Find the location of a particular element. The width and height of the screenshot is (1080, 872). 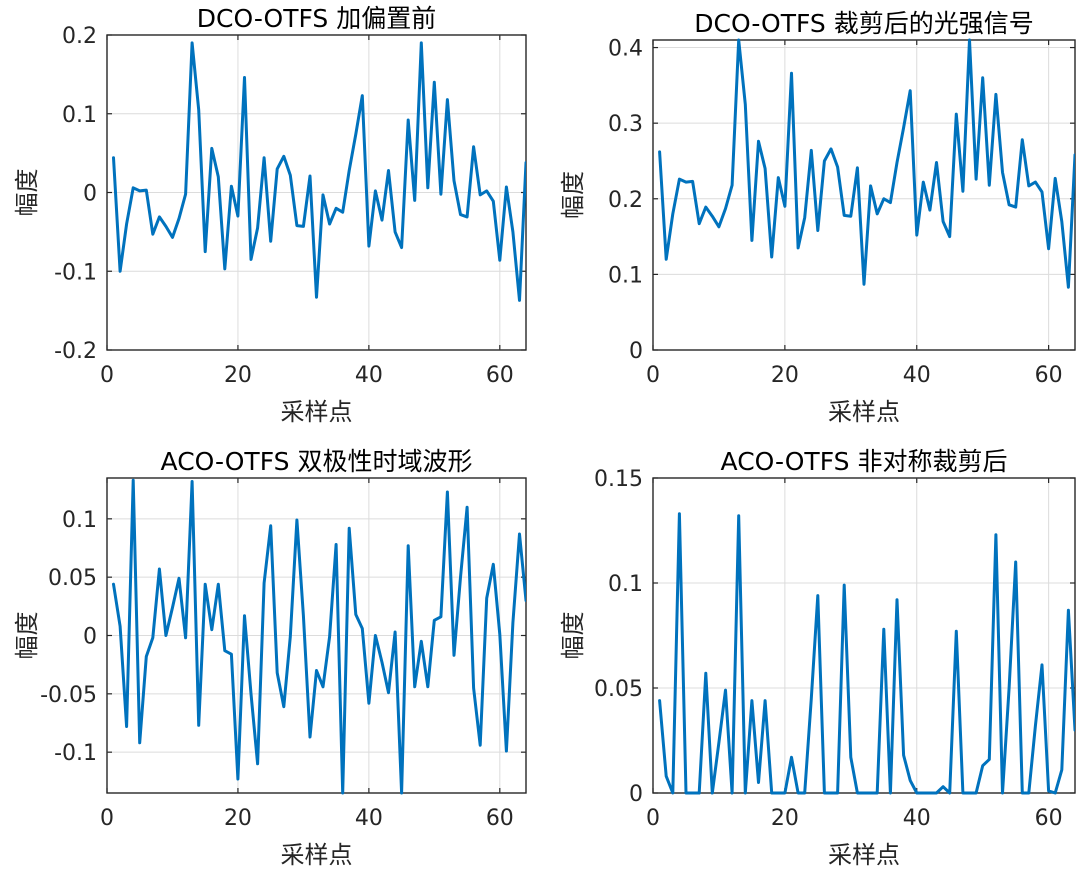

y-tick-label: -0.05 is located at coordinates (68, 695).